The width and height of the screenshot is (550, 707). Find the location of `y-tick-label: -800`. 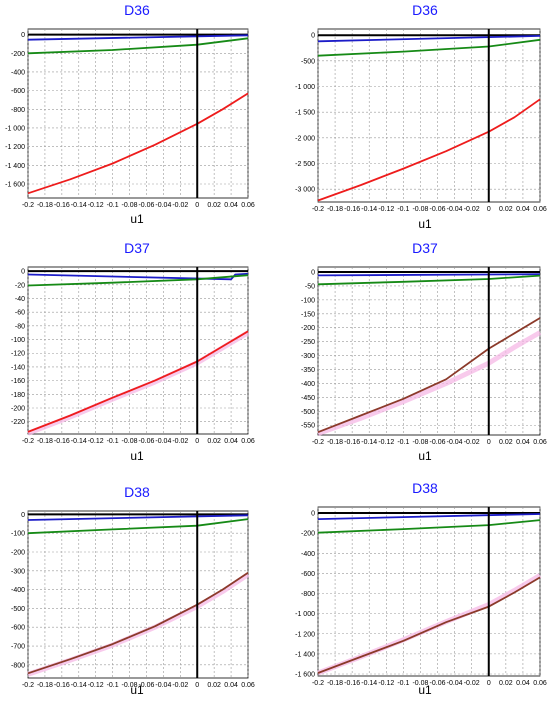

y-tick-label: -800 is located at coordinates (18, 110).